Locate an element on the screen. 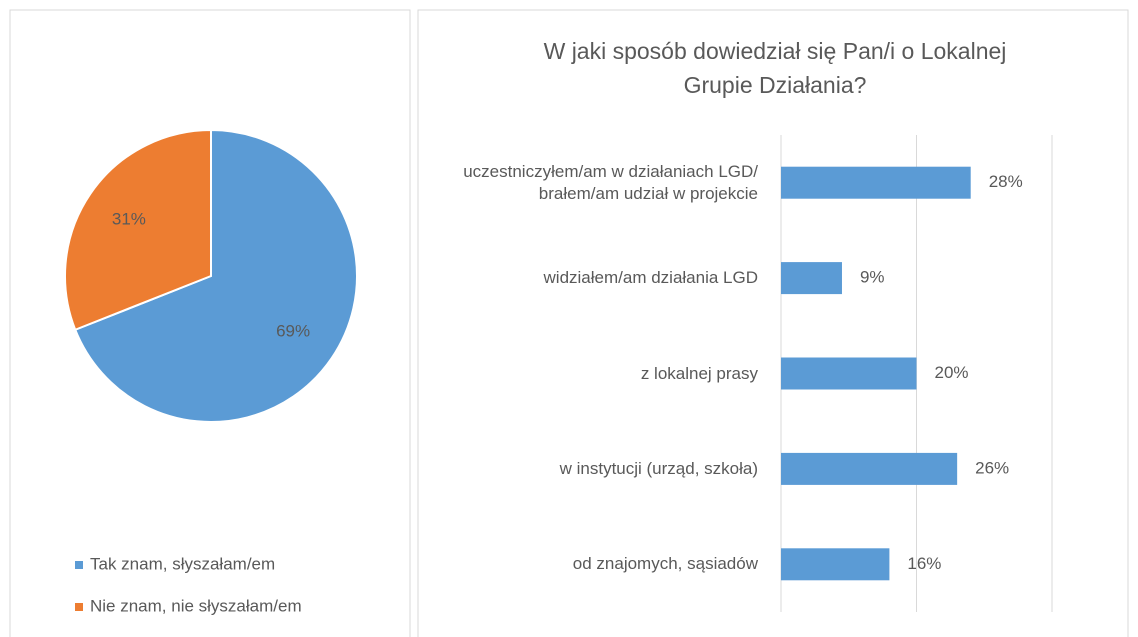 This screenshot has height=637, width=1138. y-tick-label: od znajomych, sąsiadów is located at coordinates (665, 564).